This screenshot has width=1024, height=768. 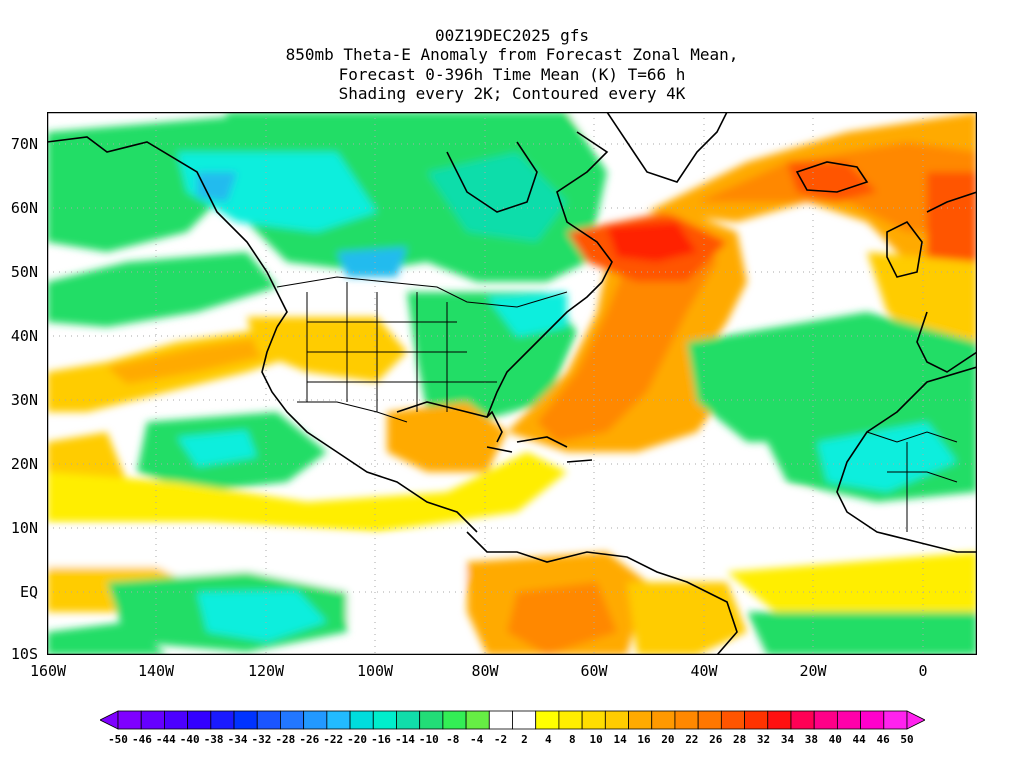 What do you see at coordinates (485, 671) in the screenshot?
I see `lon-label: 80W` at bounding box center [485, 671].